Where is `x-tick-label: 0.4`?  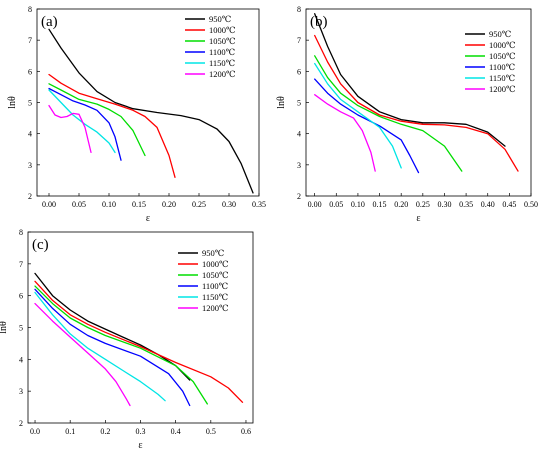
x-tick-label: 0.4 is located at coordinates (176, 431).